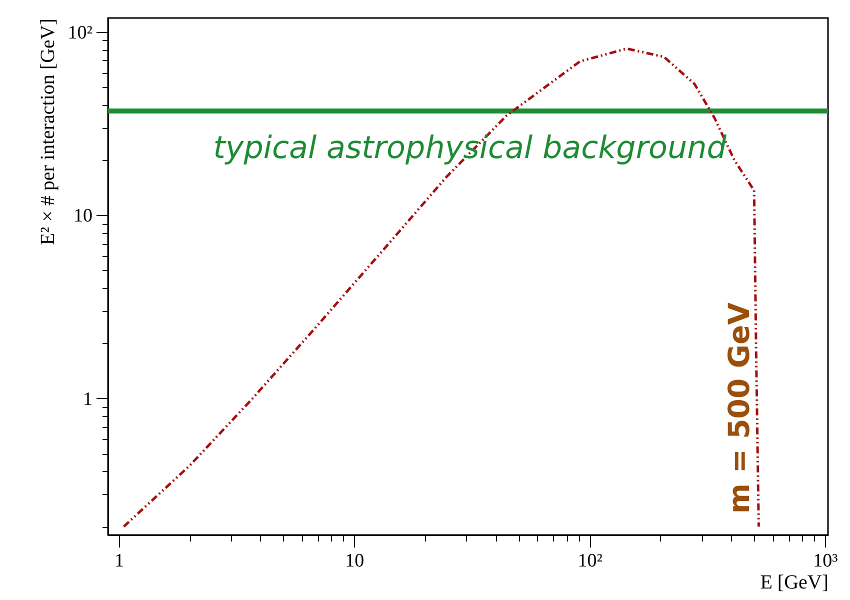 This screenshot has width=850, height=600. Describe the element at coordinates (354, 561) in the screenshot. I see `x-tick-label: 10` at that location.